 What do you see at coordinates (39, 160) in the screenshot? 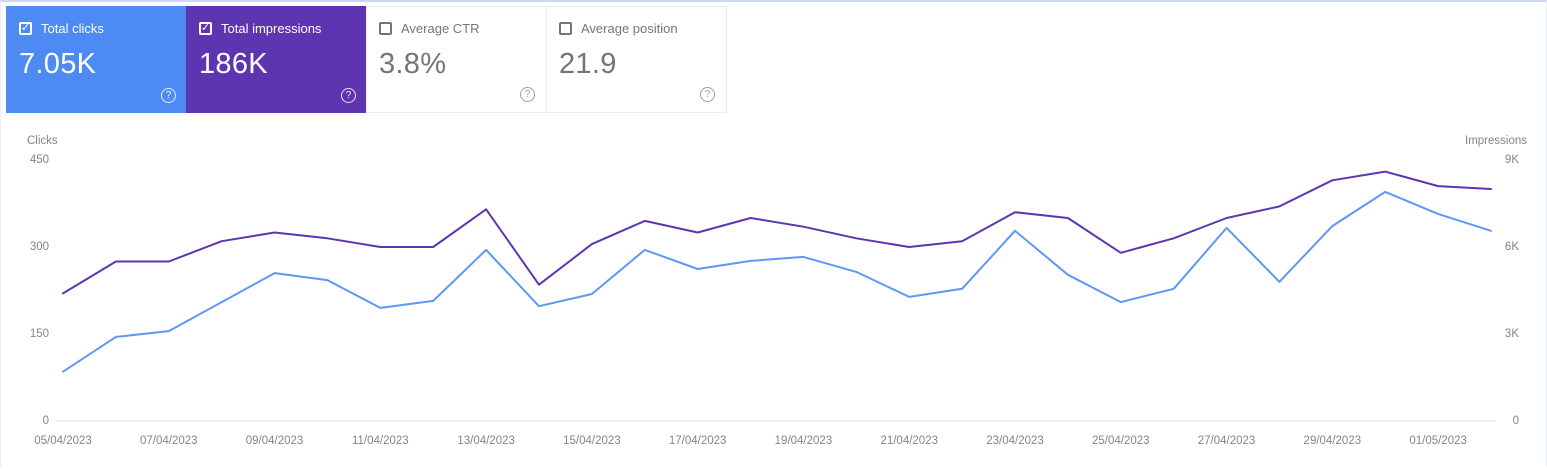
I see `y-axis-tick-left: 450` at bounding box center [39, 160].